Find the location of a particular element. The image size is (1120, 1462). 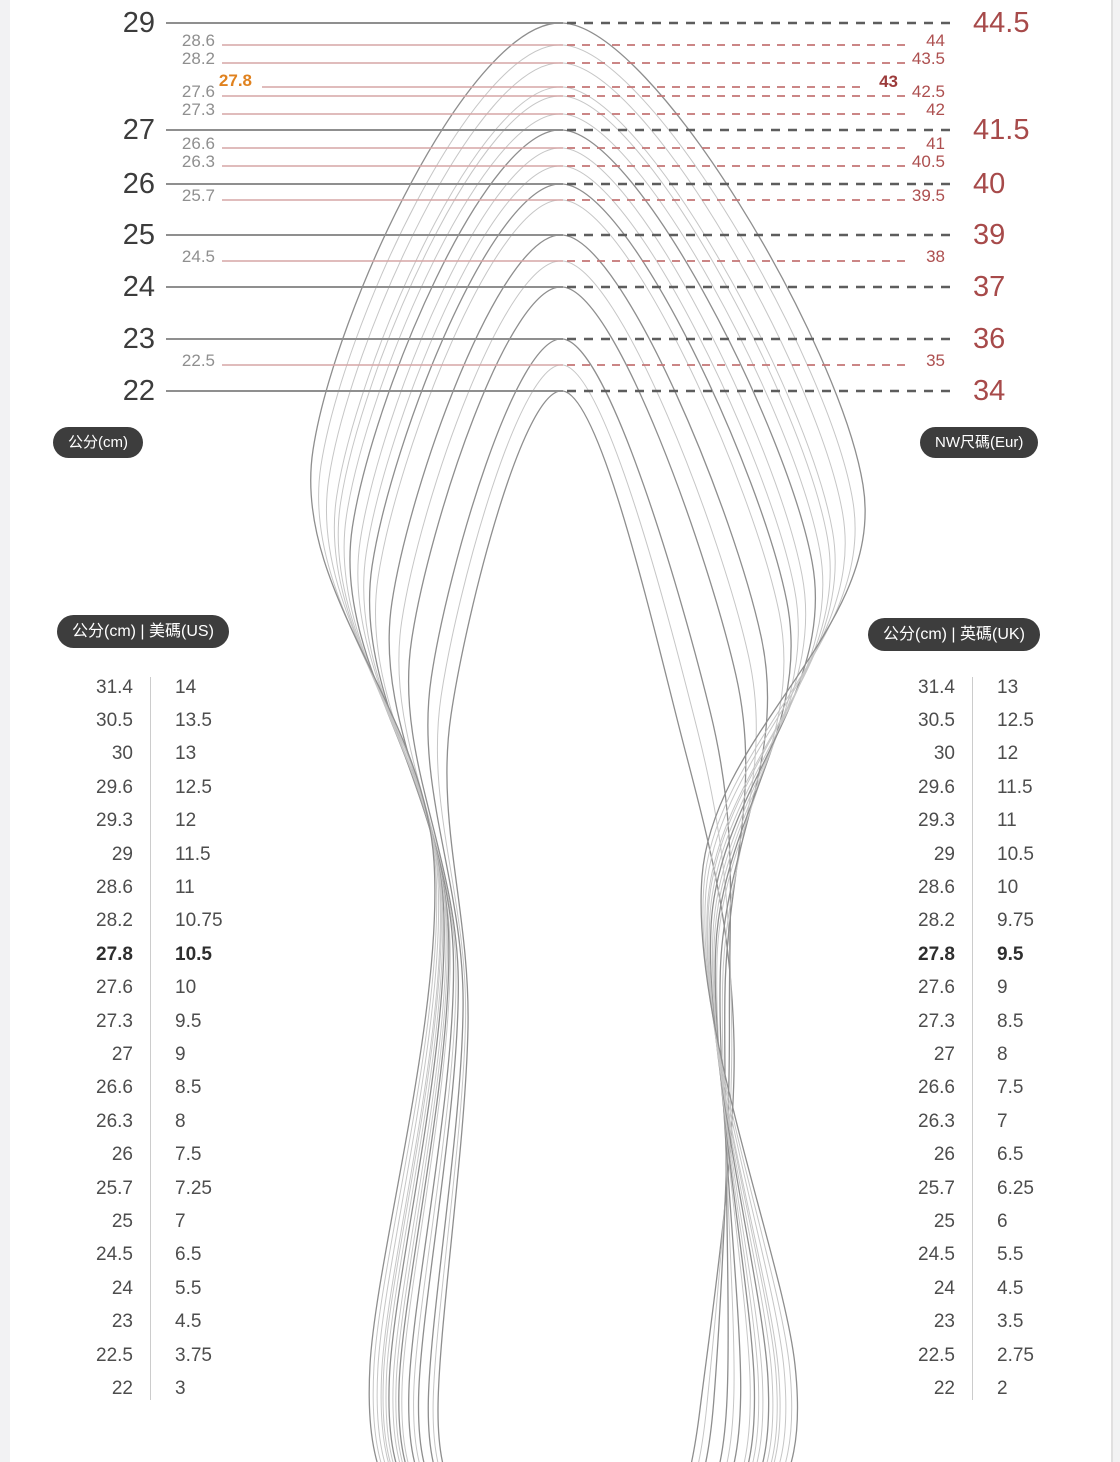

us-size-value: 8.5 is located at coordinates (188, 1088).